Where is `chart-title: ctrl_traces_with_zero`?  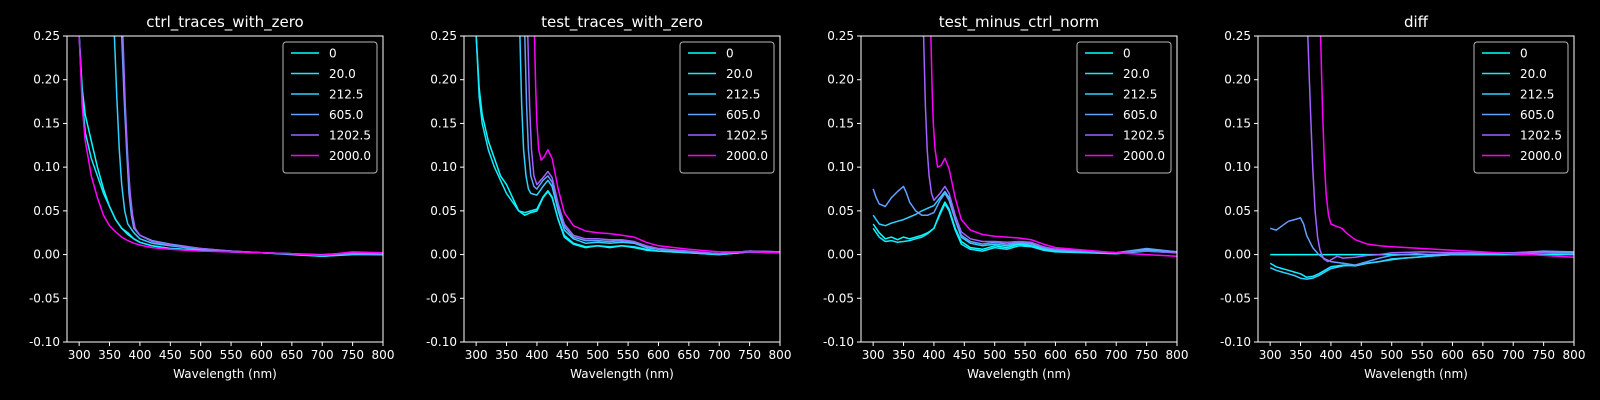
chart-title: ctrl_traces_with_zero is located at coordinates (224, 22).